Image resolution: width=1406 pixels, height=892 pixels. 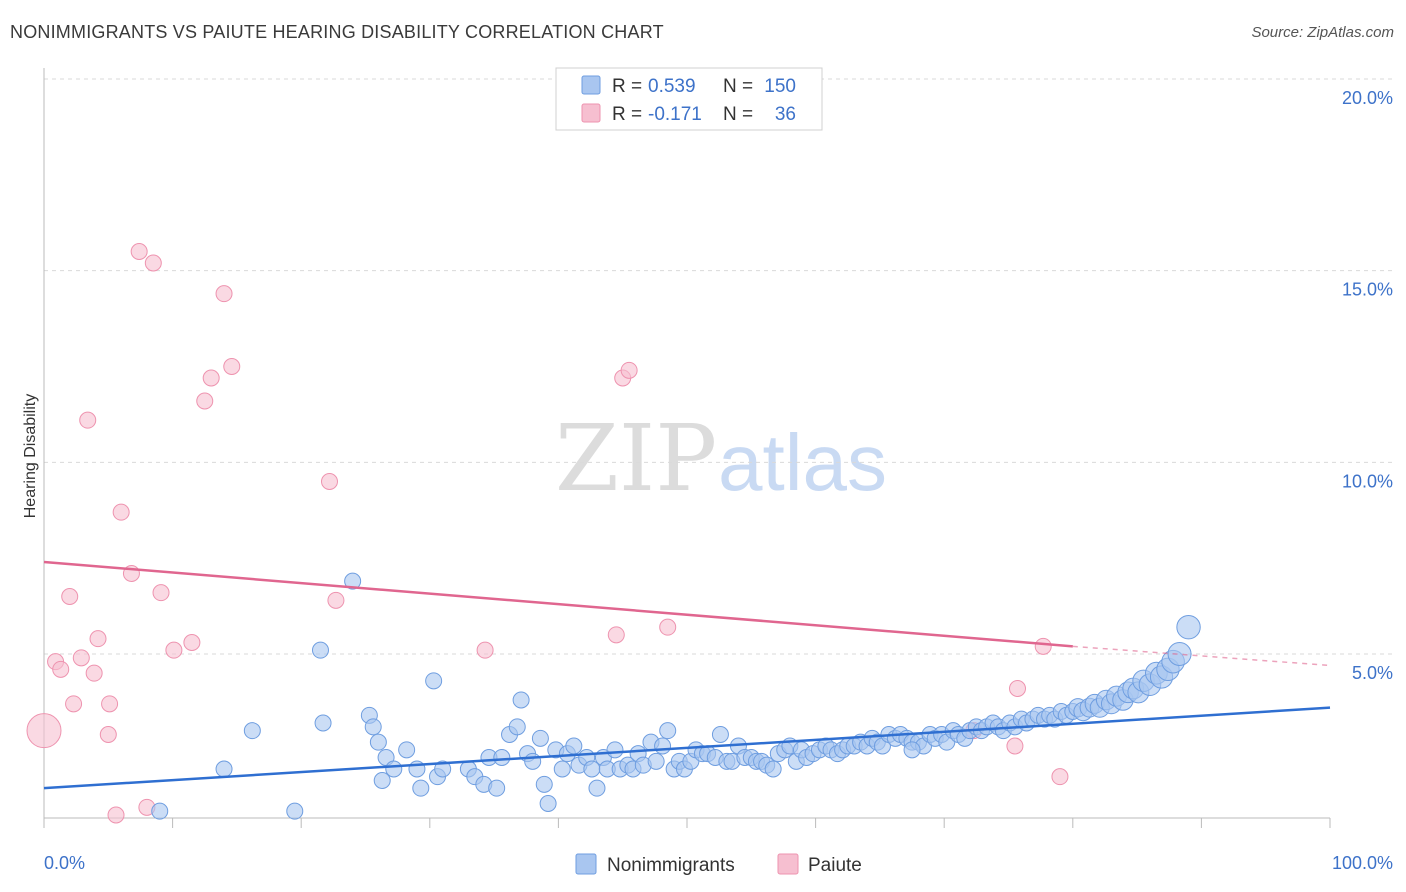 I want to click on legend-n-label-1: N =, so click(x=738, y=86).